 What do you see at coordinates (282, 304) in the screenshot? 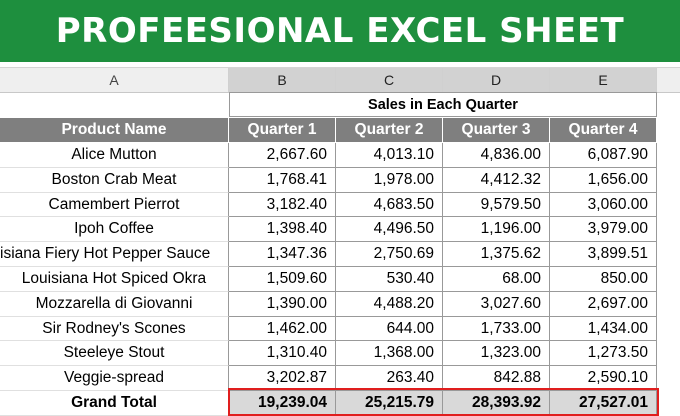
I see `q1-cell: 1,390.00` at bounding box center [282, 304].